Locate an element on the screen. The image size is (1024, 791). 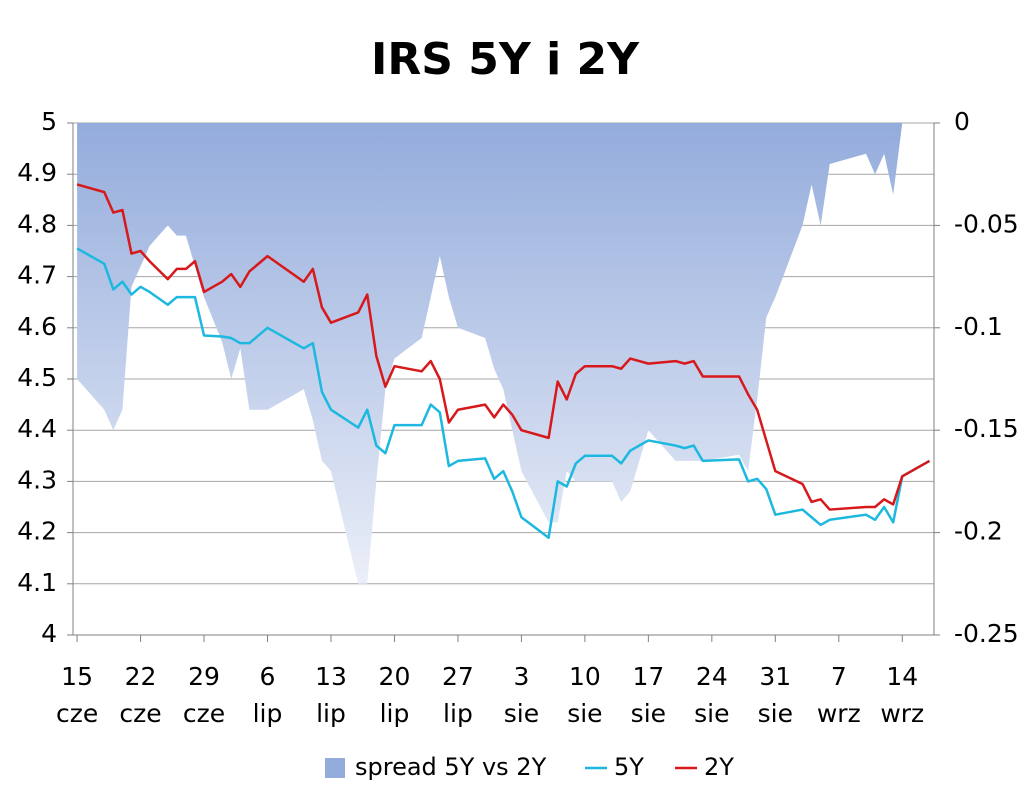
y2-tick-label: -0.25 is located at coordinates (986, 633).